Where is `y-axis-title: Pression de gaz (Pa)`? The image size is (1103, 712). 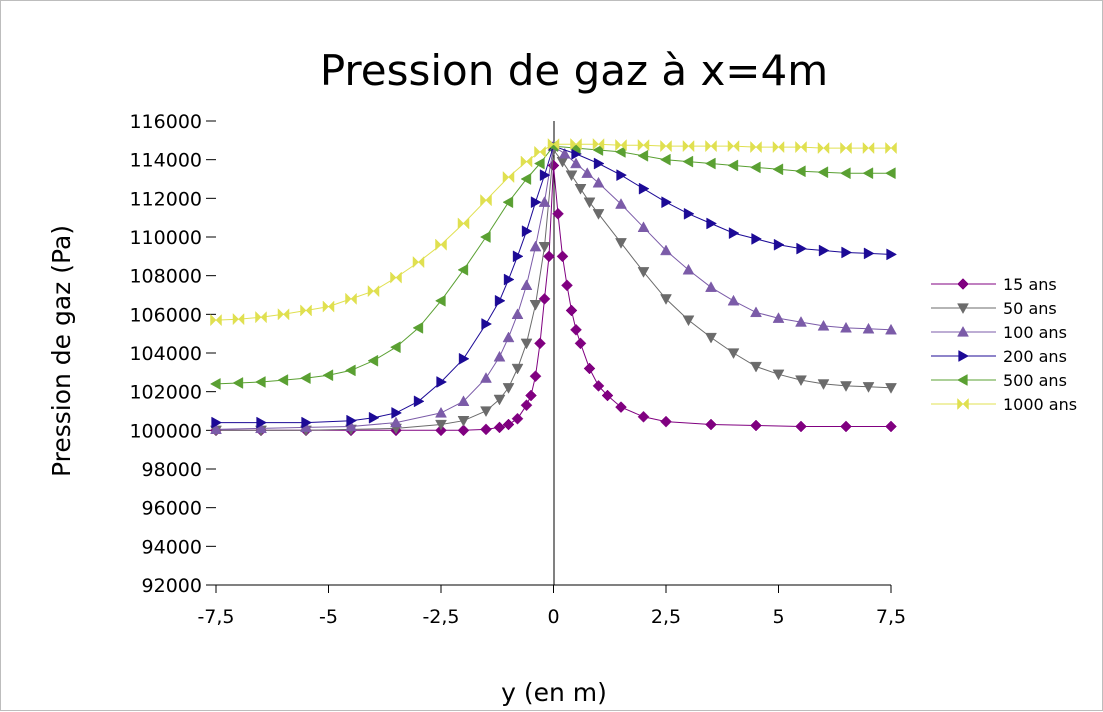 y-axis-title: Pression de gaz (Pa) is located at coordinates (61, 351).